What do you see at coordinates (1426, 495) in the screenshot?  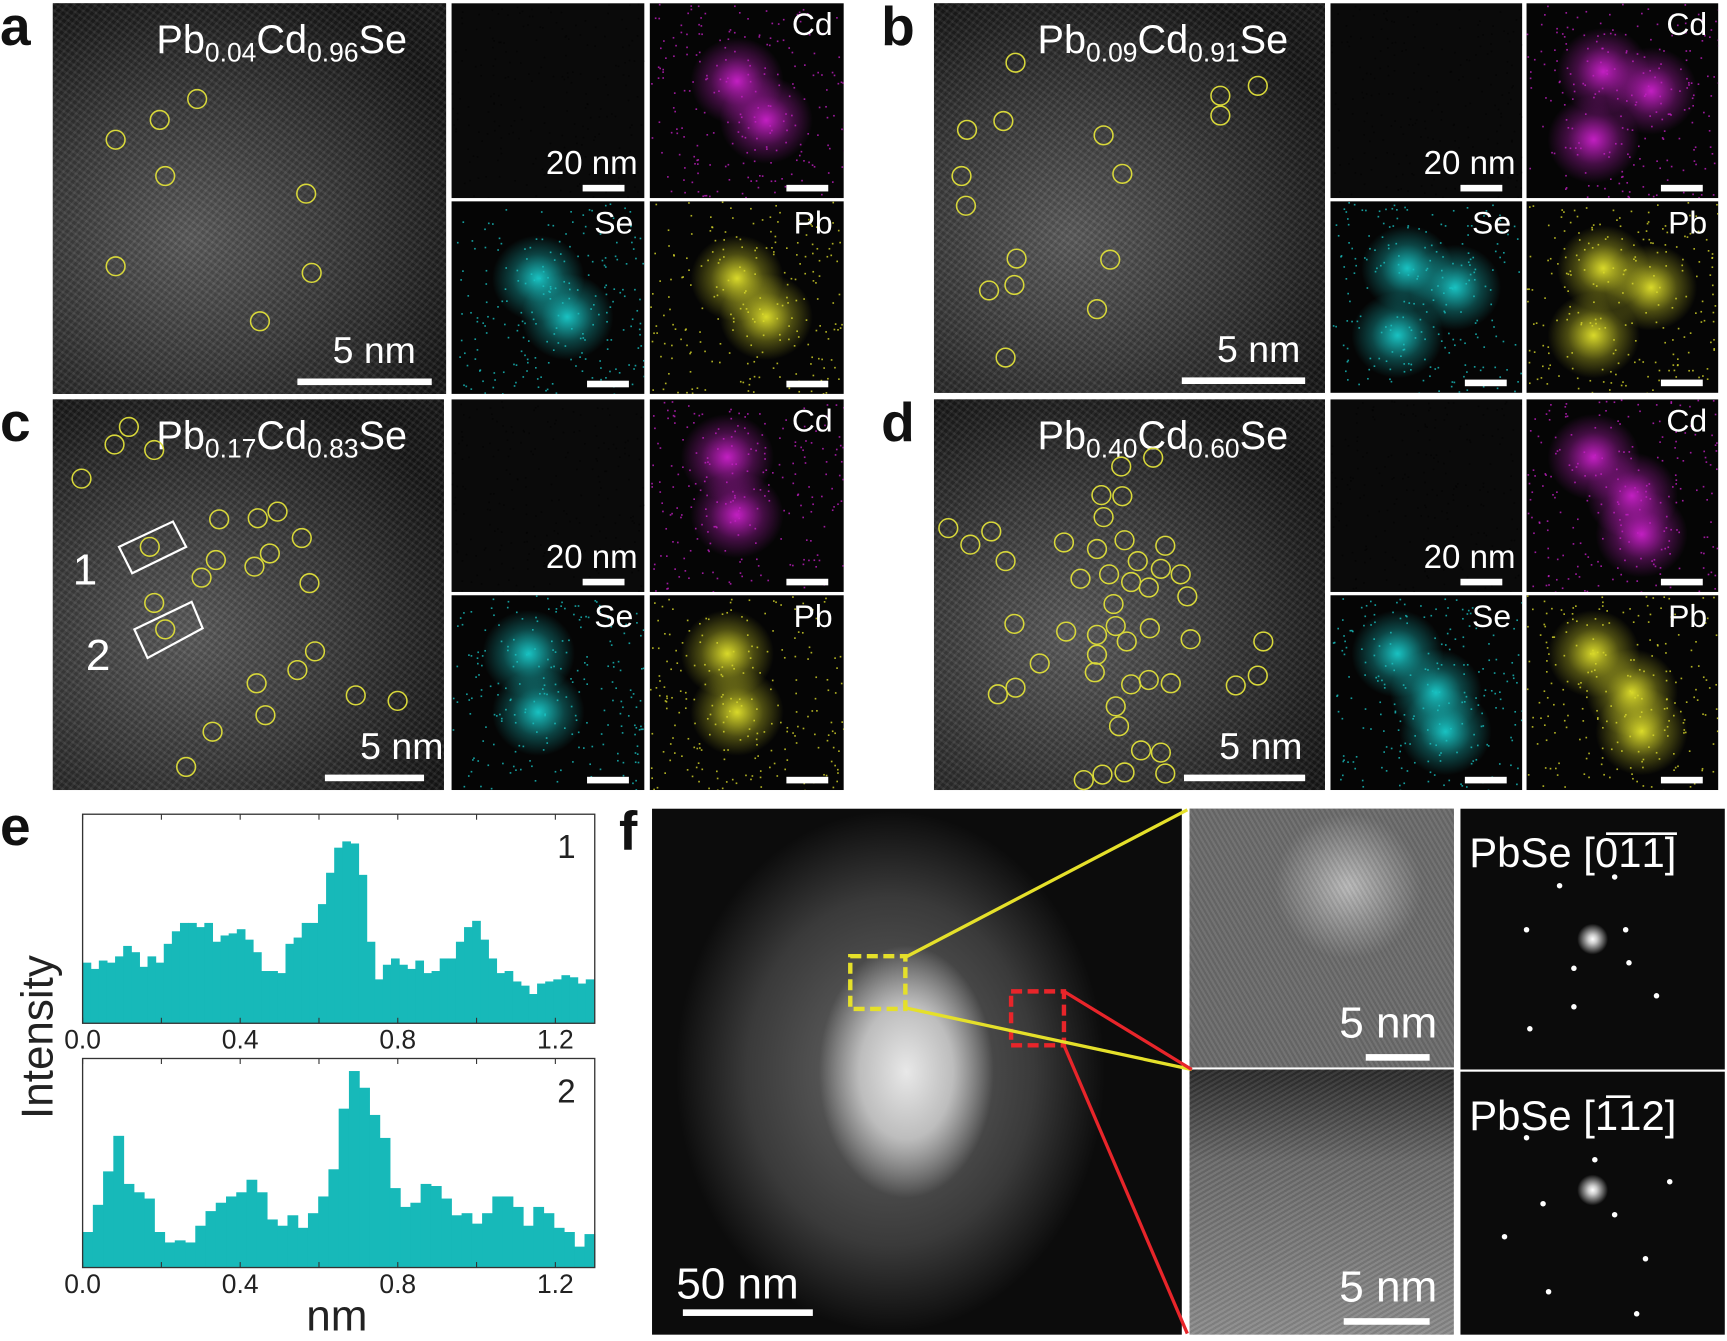 I see `haadf-image: 20 nm` at bounding box center [1426, 495].